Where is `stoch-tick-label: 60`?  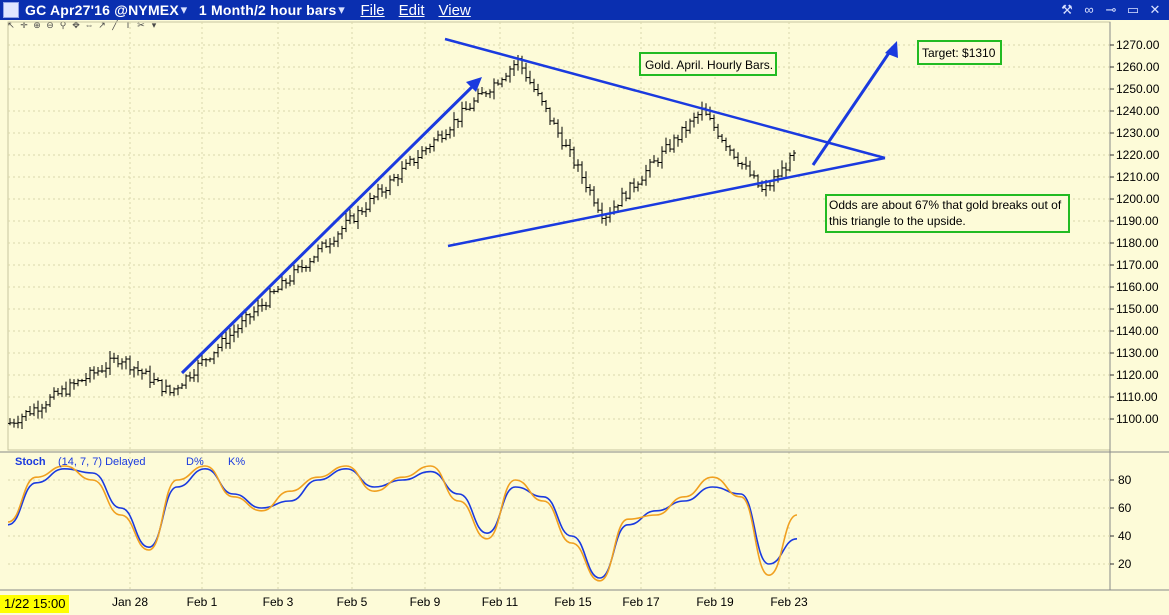 stoch-tick-label: 60 is located at coordinates (1125, 508).